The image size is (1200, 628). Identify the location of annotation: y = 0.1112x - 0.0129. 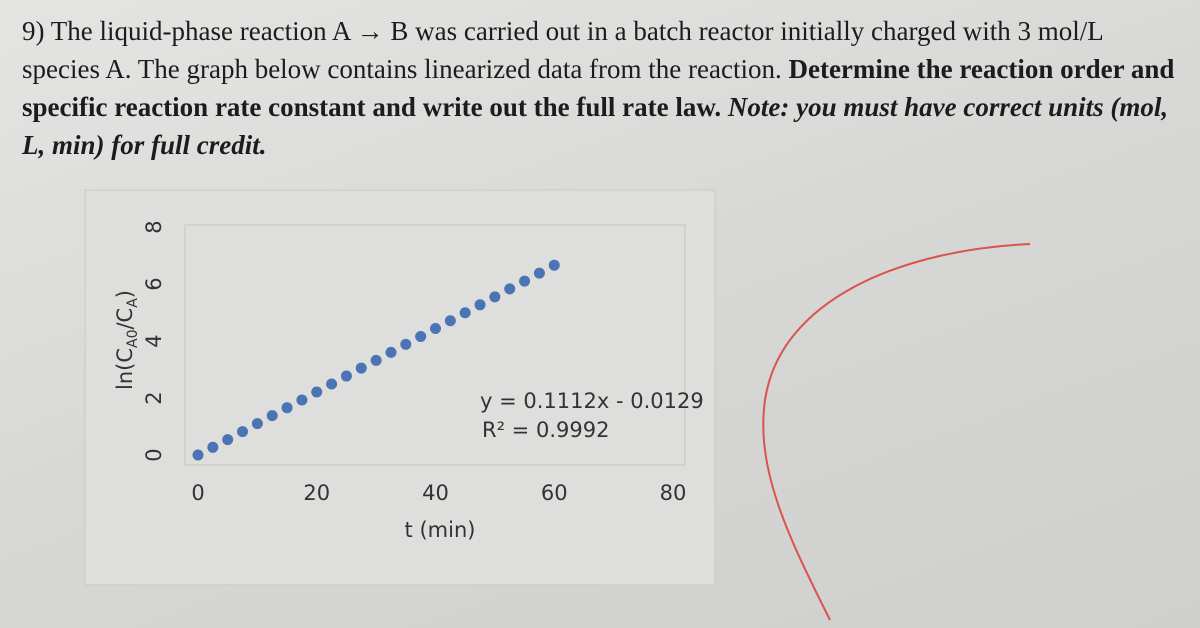
(592, 401).